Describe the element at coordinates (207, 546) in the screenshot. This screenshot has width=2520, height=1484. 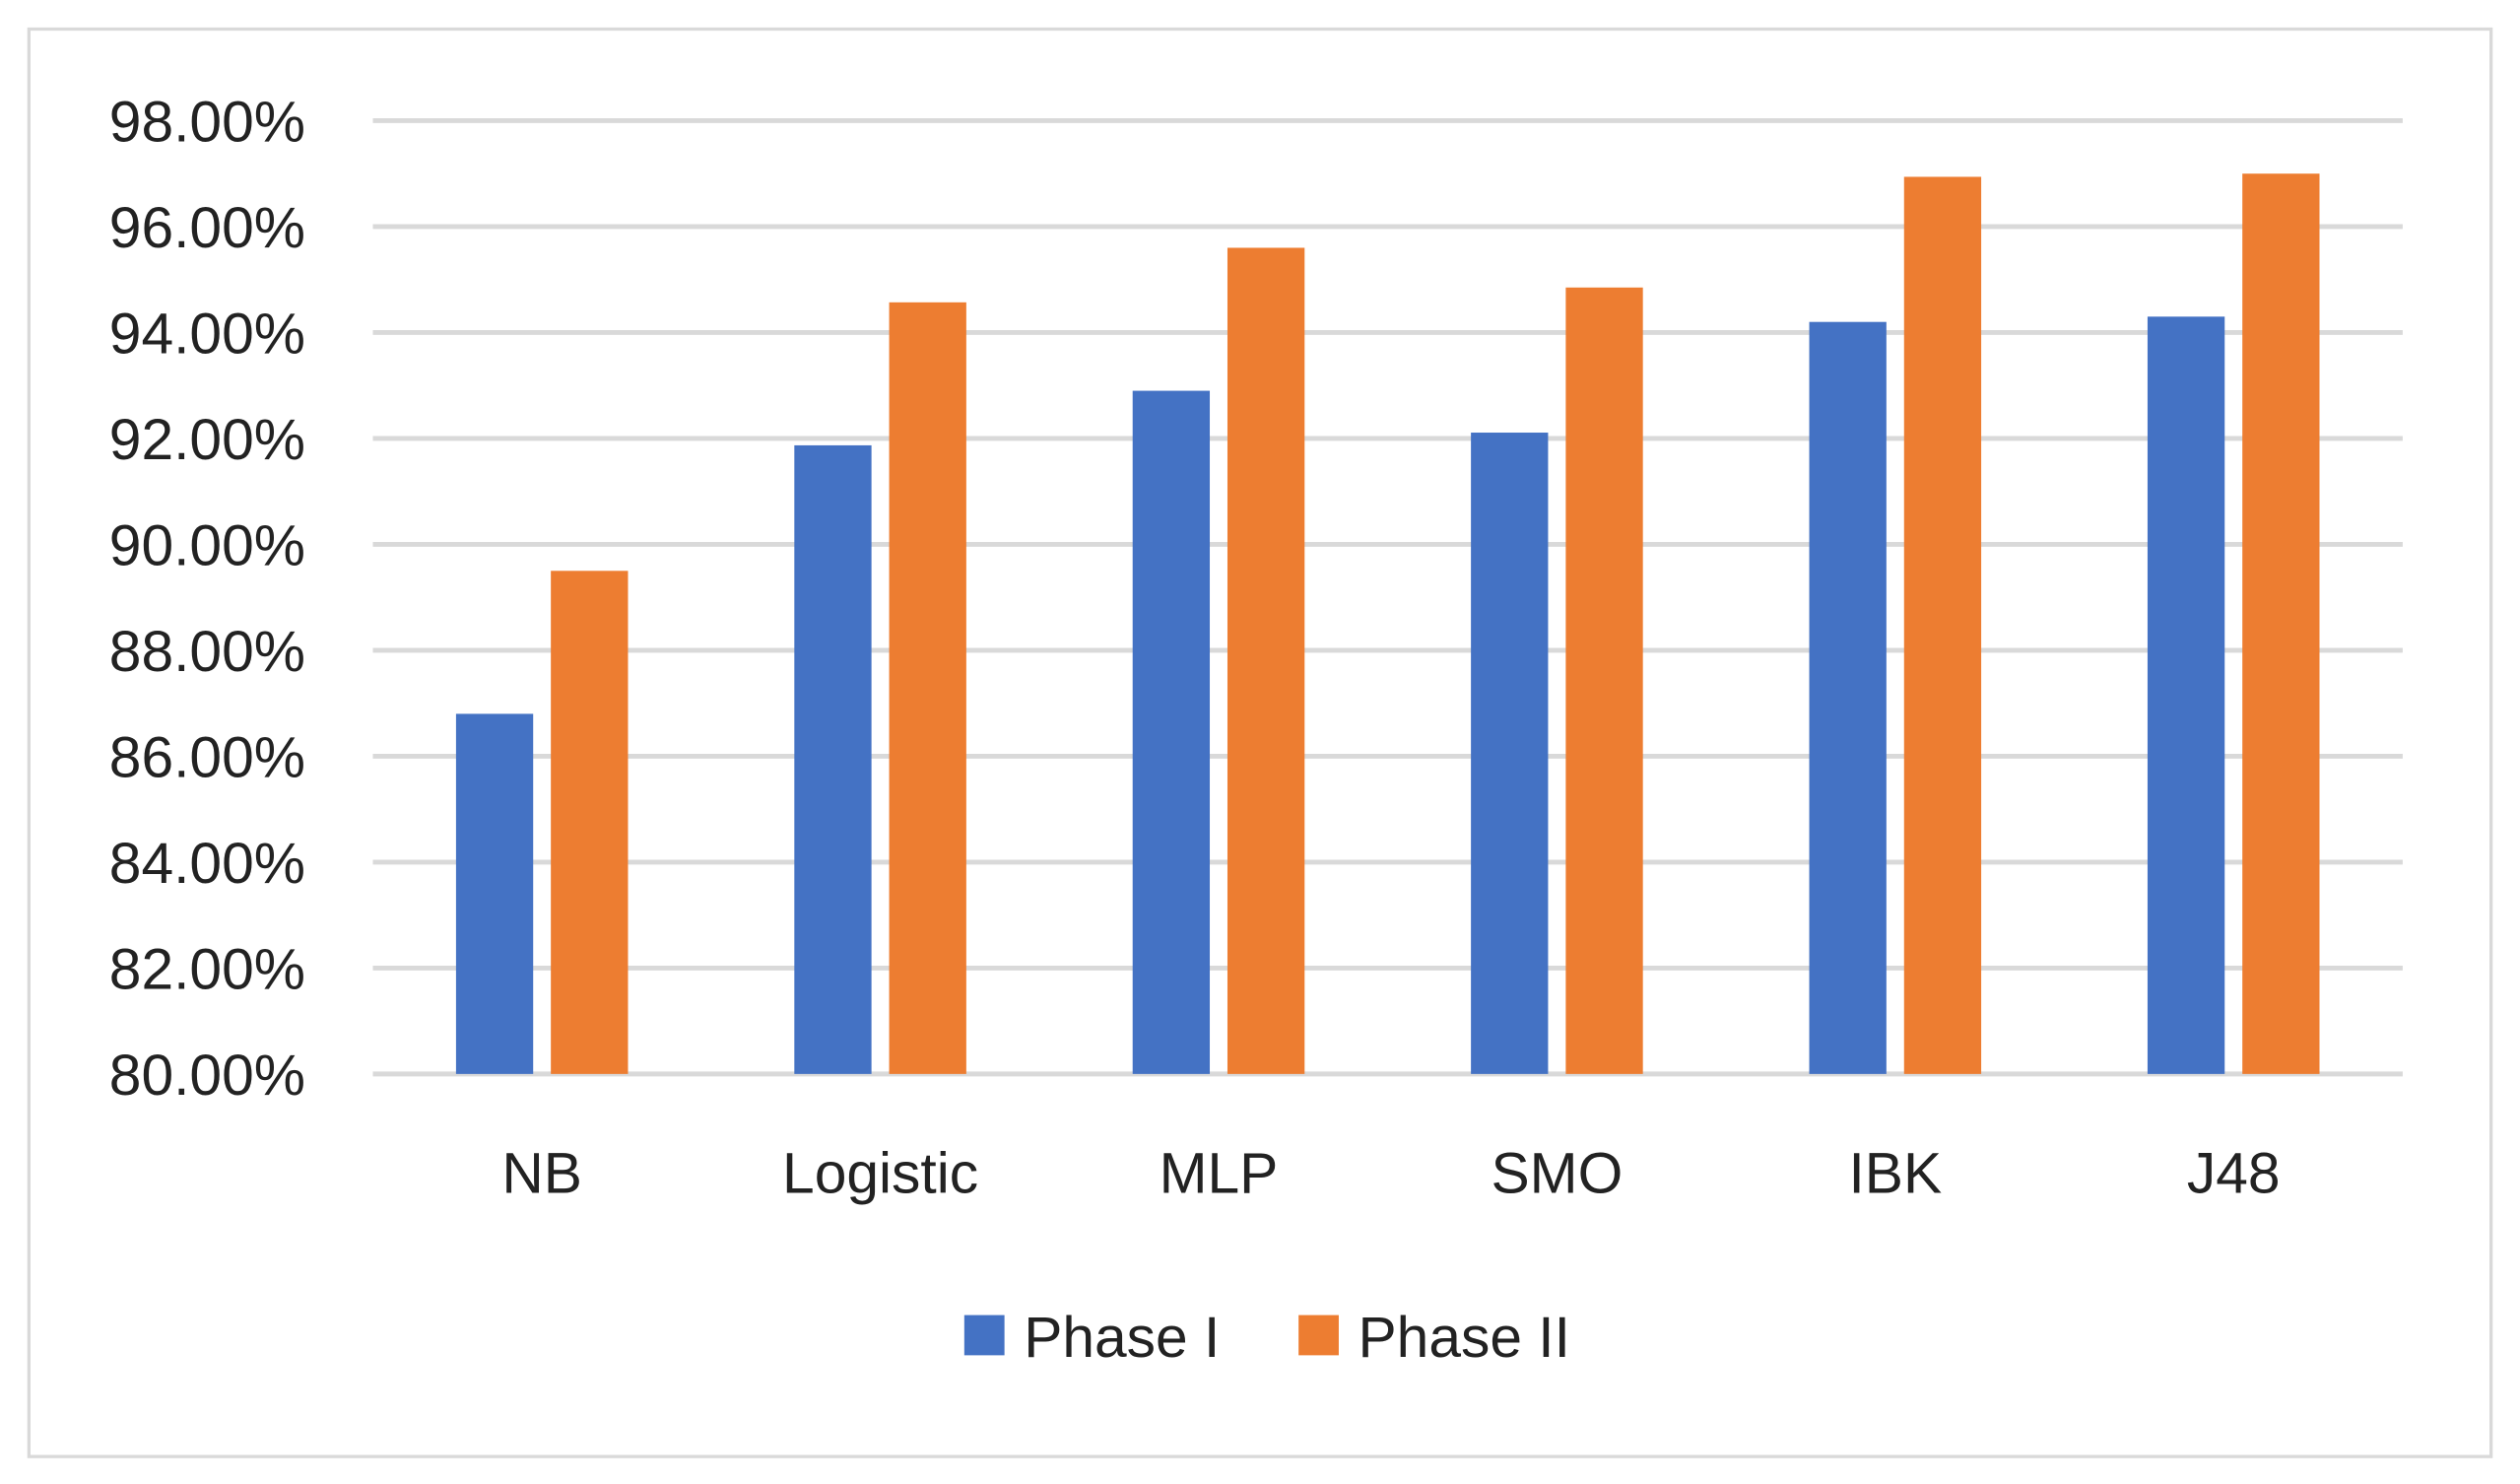
I see `y-tick-label: 90.00%` at that location.